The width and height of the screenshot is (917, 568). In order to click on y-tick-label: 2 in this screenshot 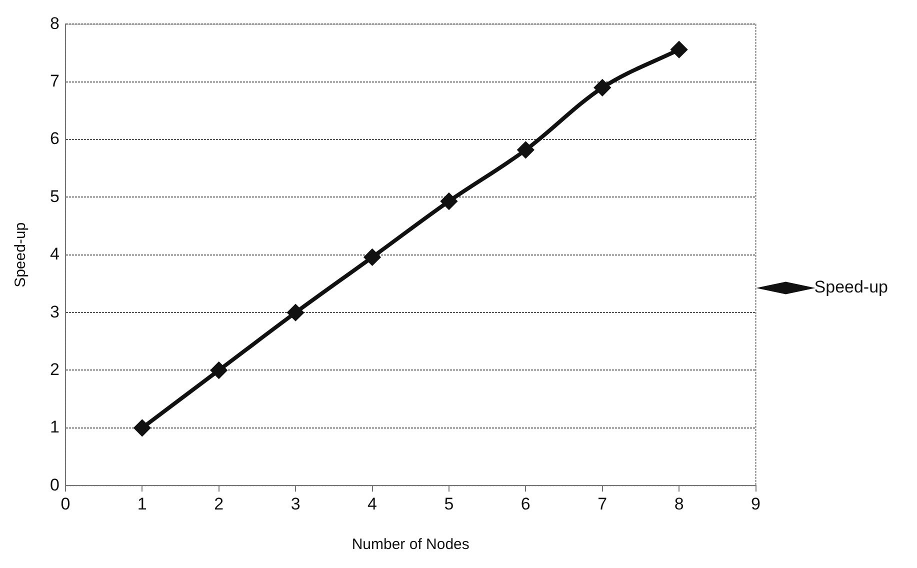, I will do `click(55, 369)`.